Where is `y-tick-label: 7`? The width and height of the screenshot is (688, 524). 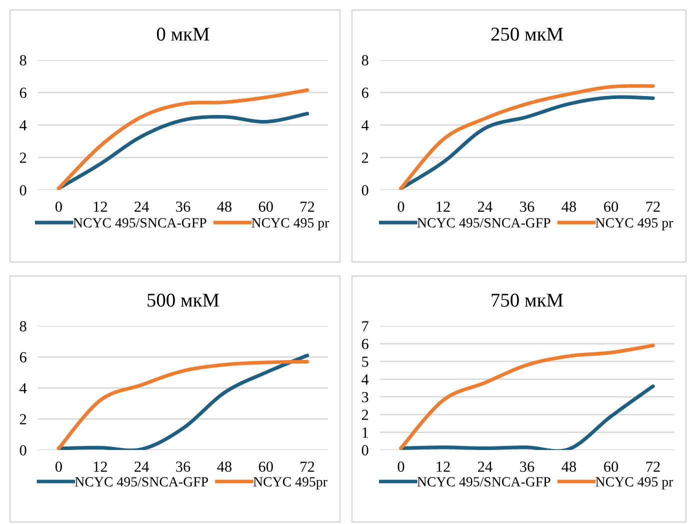 y-tick-label: 7 is located at coordinates (365, 326).